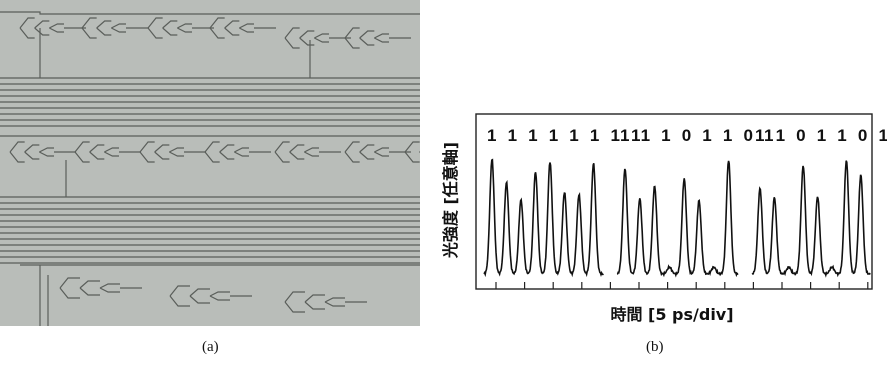 This screenshot has height=366, width=887. I want to click on x-axis-label: 時間 [5 ps/div], so click(671, 314).